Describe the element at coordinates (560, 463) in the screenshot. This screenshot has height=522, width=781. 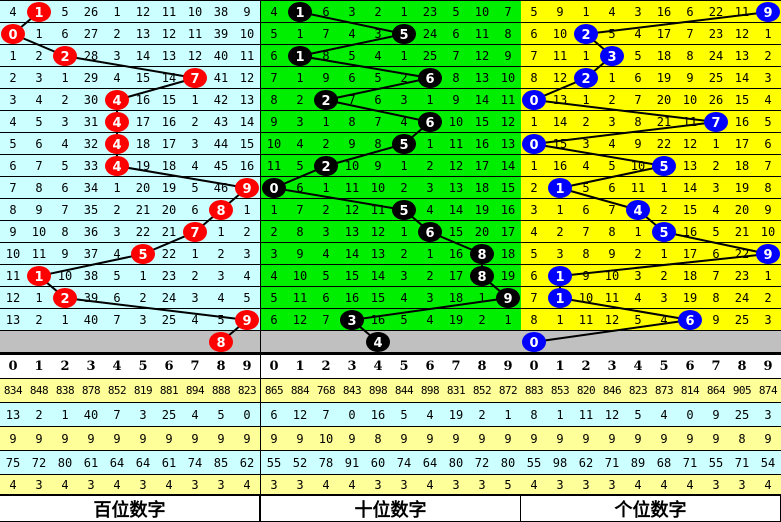
I see `stat-cell: 98` at that location.